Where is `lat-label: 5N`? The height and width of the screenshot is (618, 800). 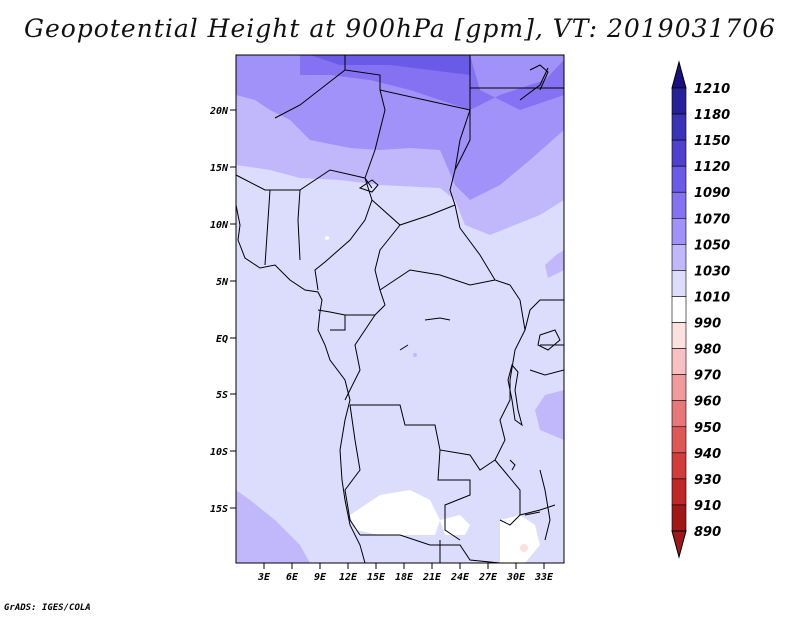
lat-label: 5N is located at coordinates (222, 282).